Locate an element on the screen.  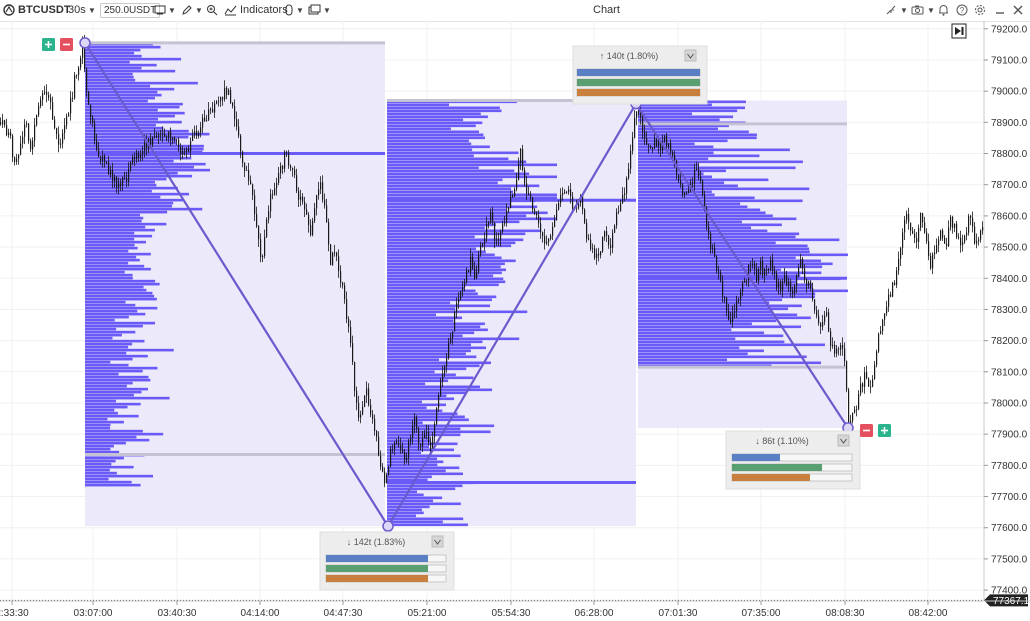
replay-icon is located at coordinates (959, 31).